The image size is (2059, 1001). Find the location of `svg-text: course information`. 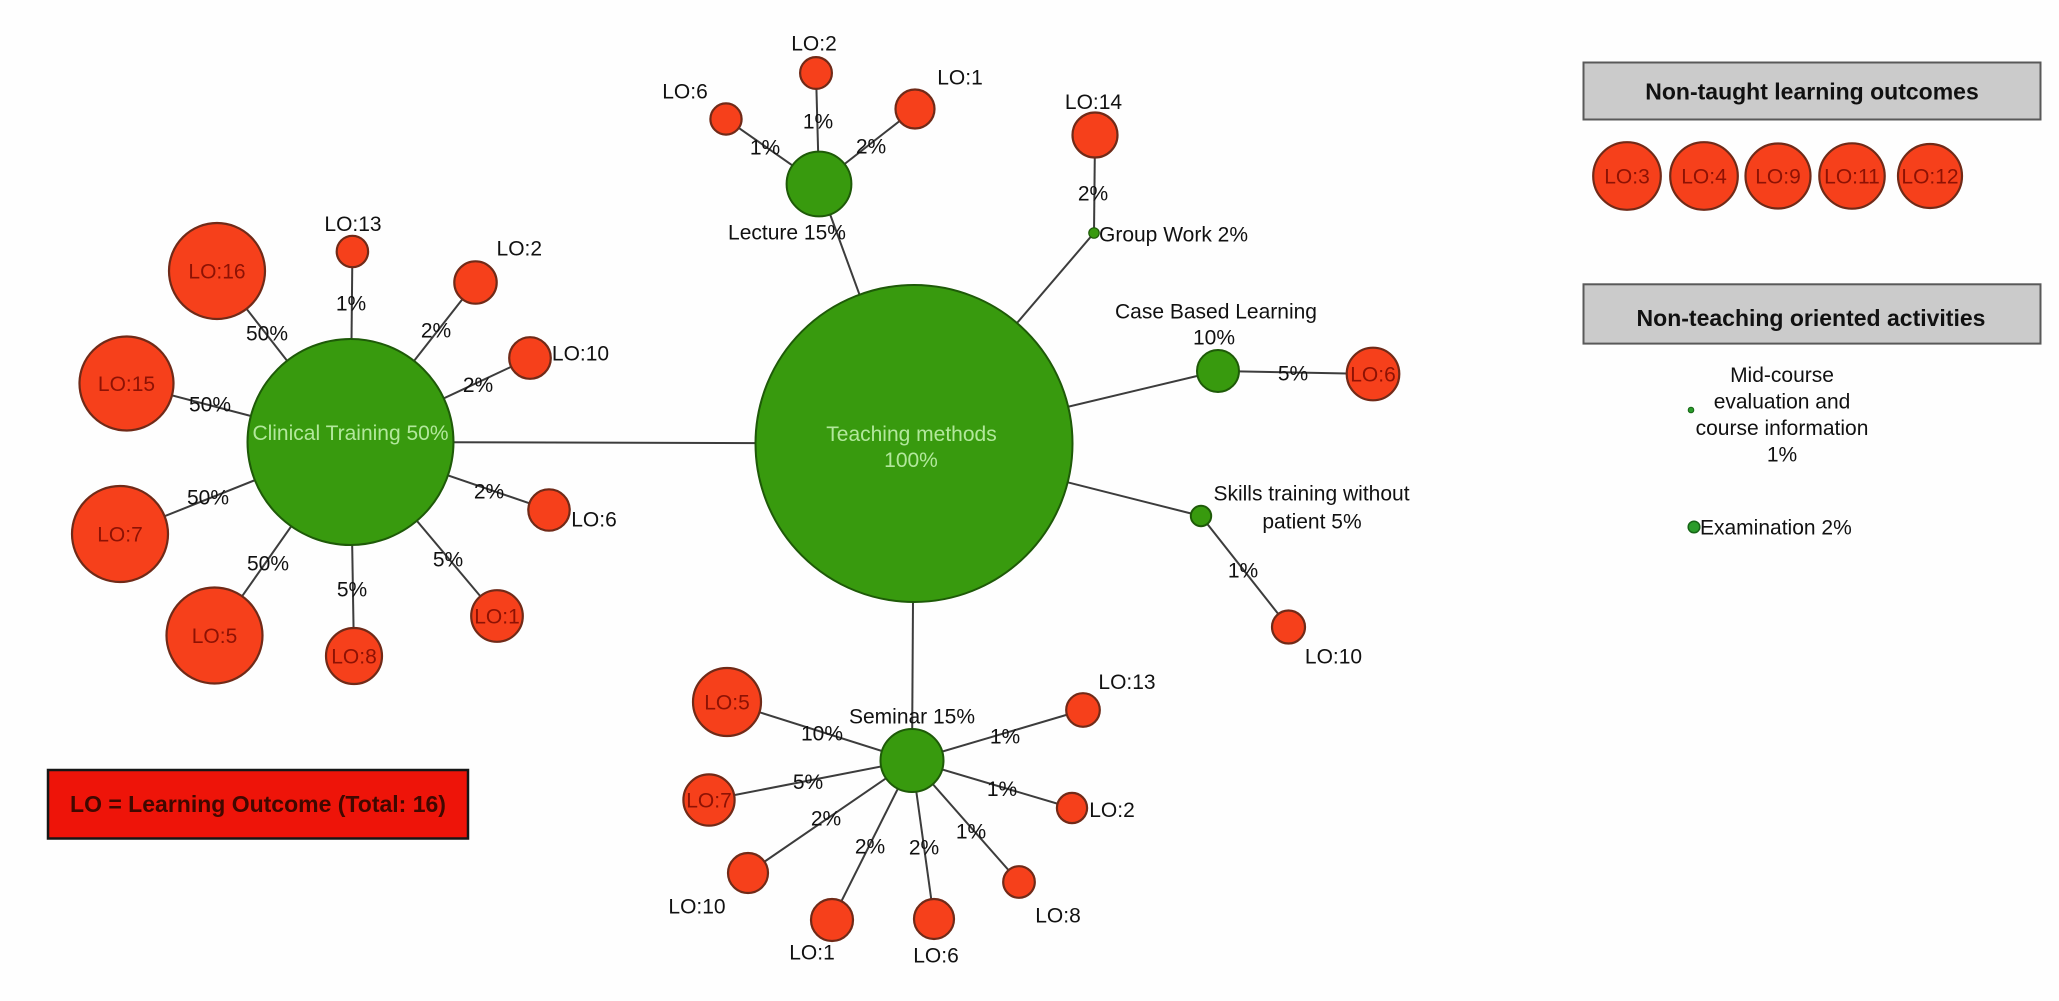

svg-text: course information is located at coordinates (1782, 428).